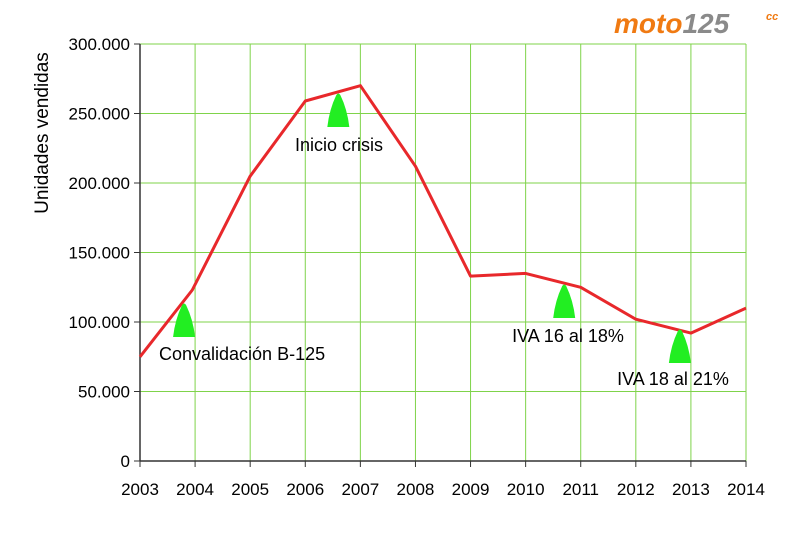  I want to click on x-tick-label: 2006, so click(305, 489).